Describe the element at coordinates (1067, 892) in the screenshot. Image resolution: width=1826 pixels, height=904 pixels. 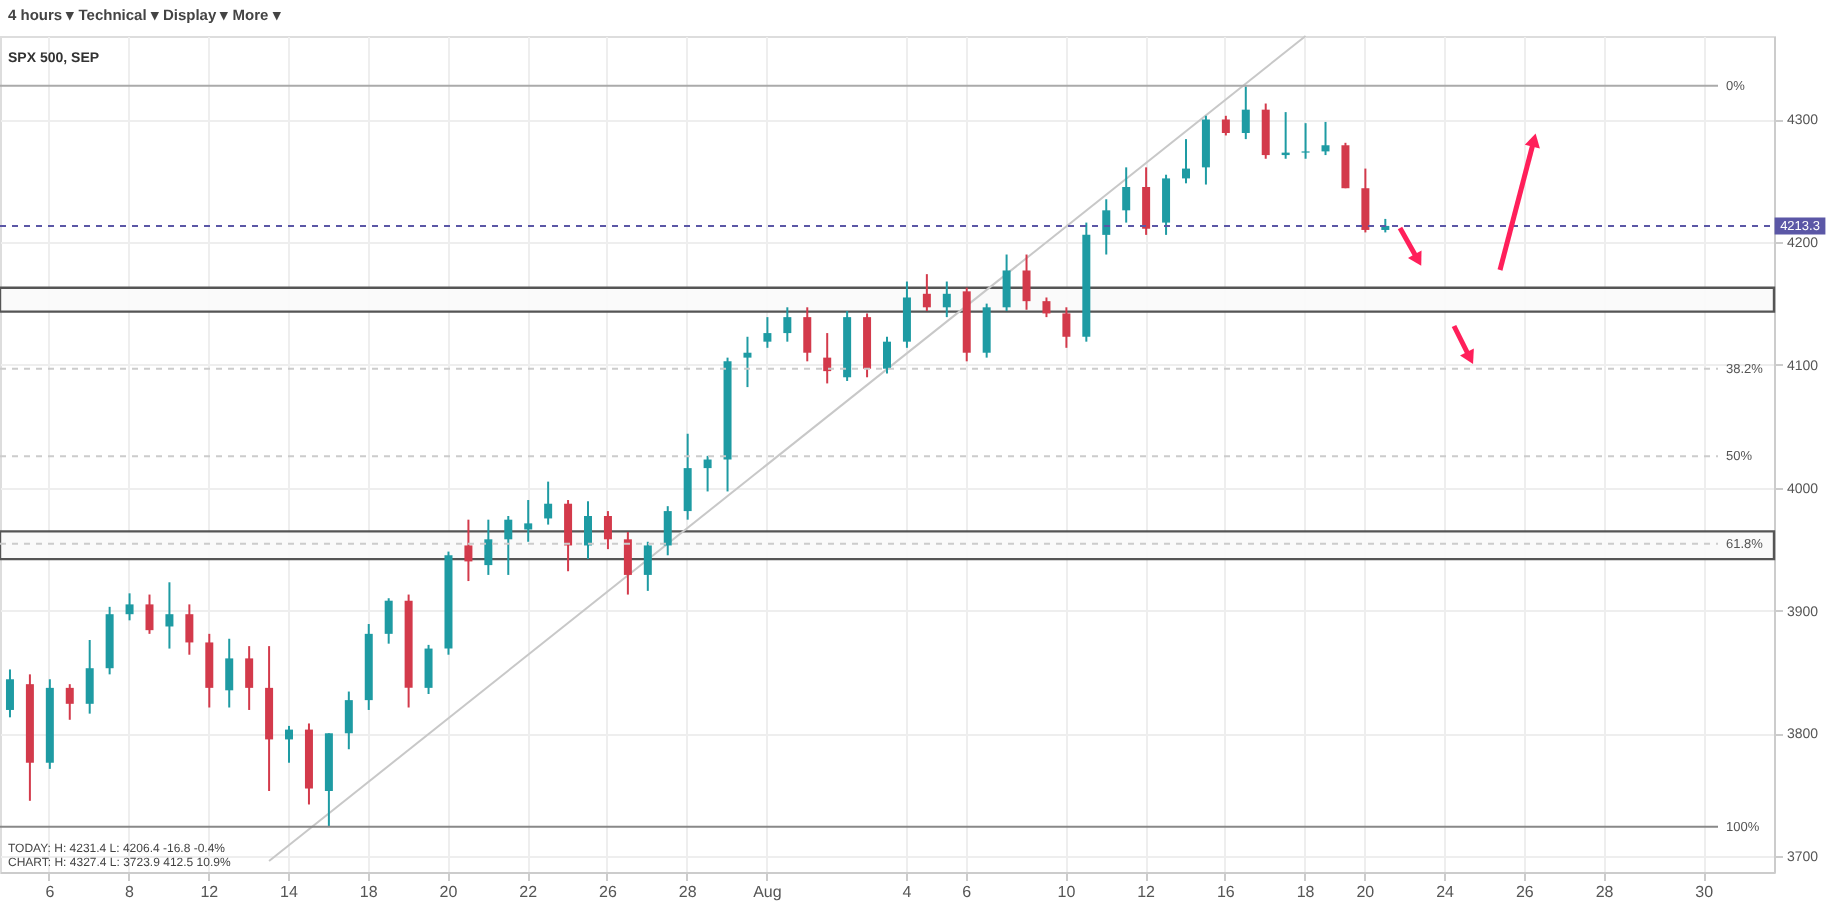
I see `x-tick-label: 10` at that location.